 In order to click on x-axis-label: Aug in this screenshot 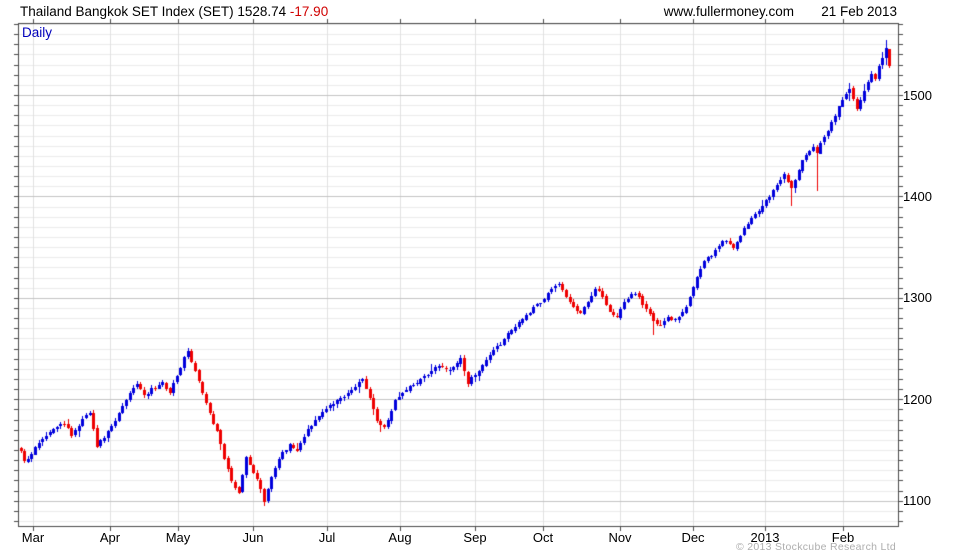, I will do `click(400, 537)`.